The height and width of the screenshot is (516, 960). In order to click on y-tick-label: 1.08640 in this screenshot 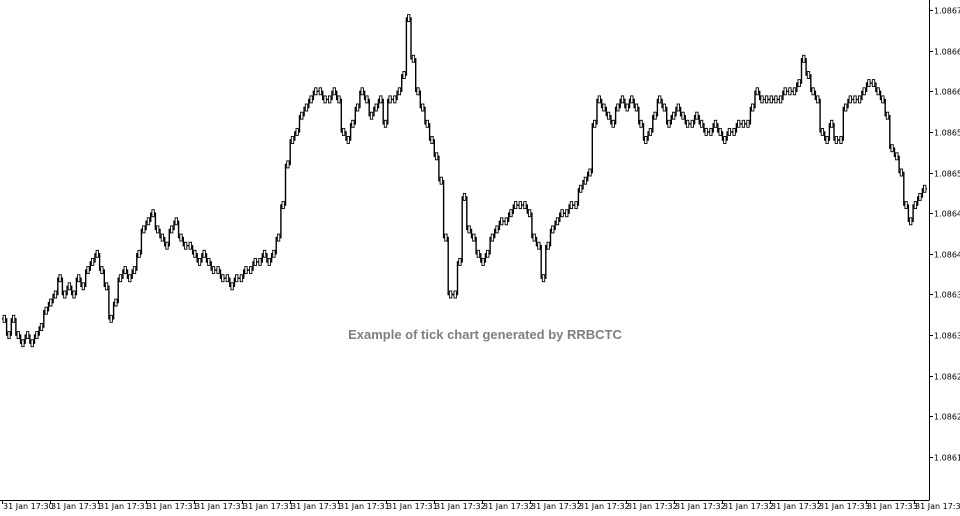, I will do `click(947, 255)`.